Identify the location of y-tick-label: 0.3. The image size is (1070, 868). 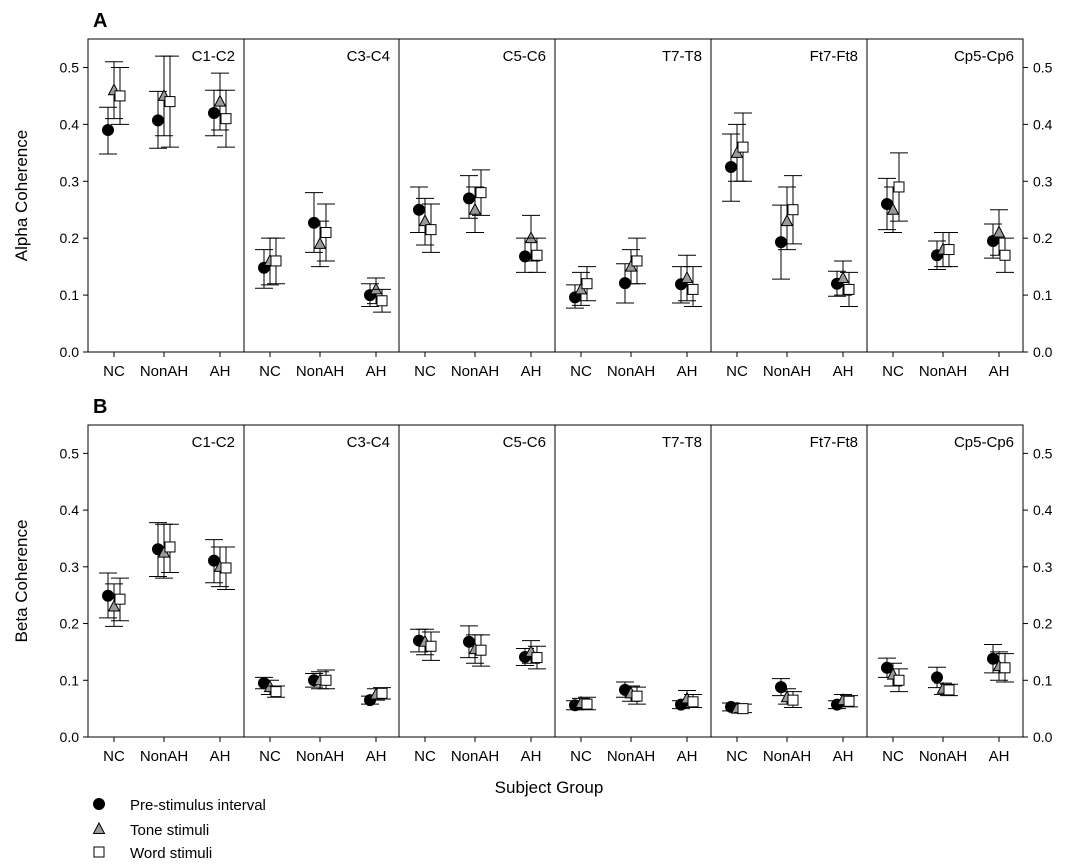
(70, 567).